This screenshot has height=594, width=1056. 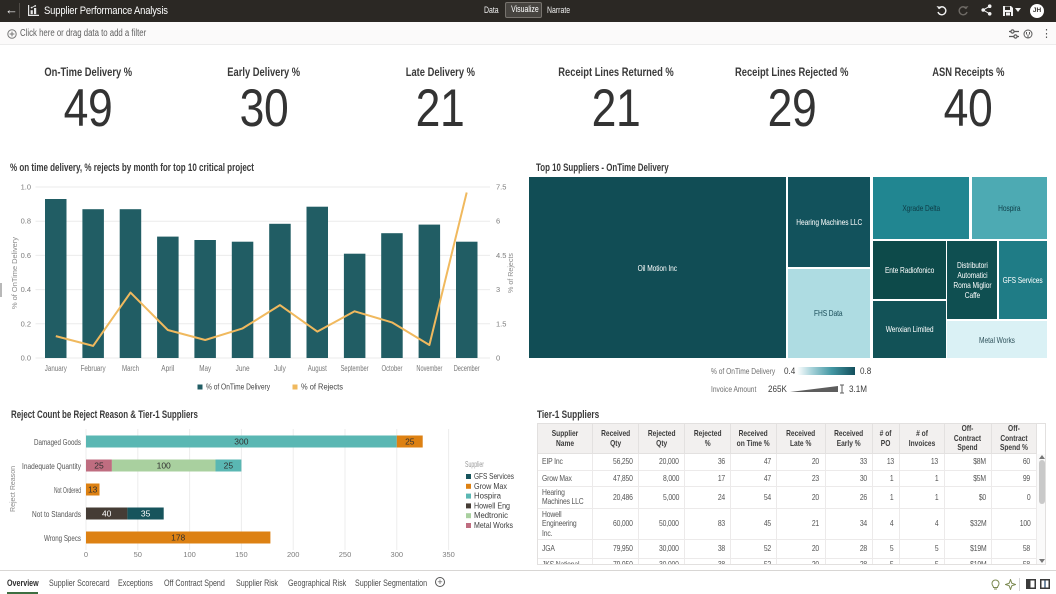 I want to click on svg-text: 40, so click(x=107, y=514).